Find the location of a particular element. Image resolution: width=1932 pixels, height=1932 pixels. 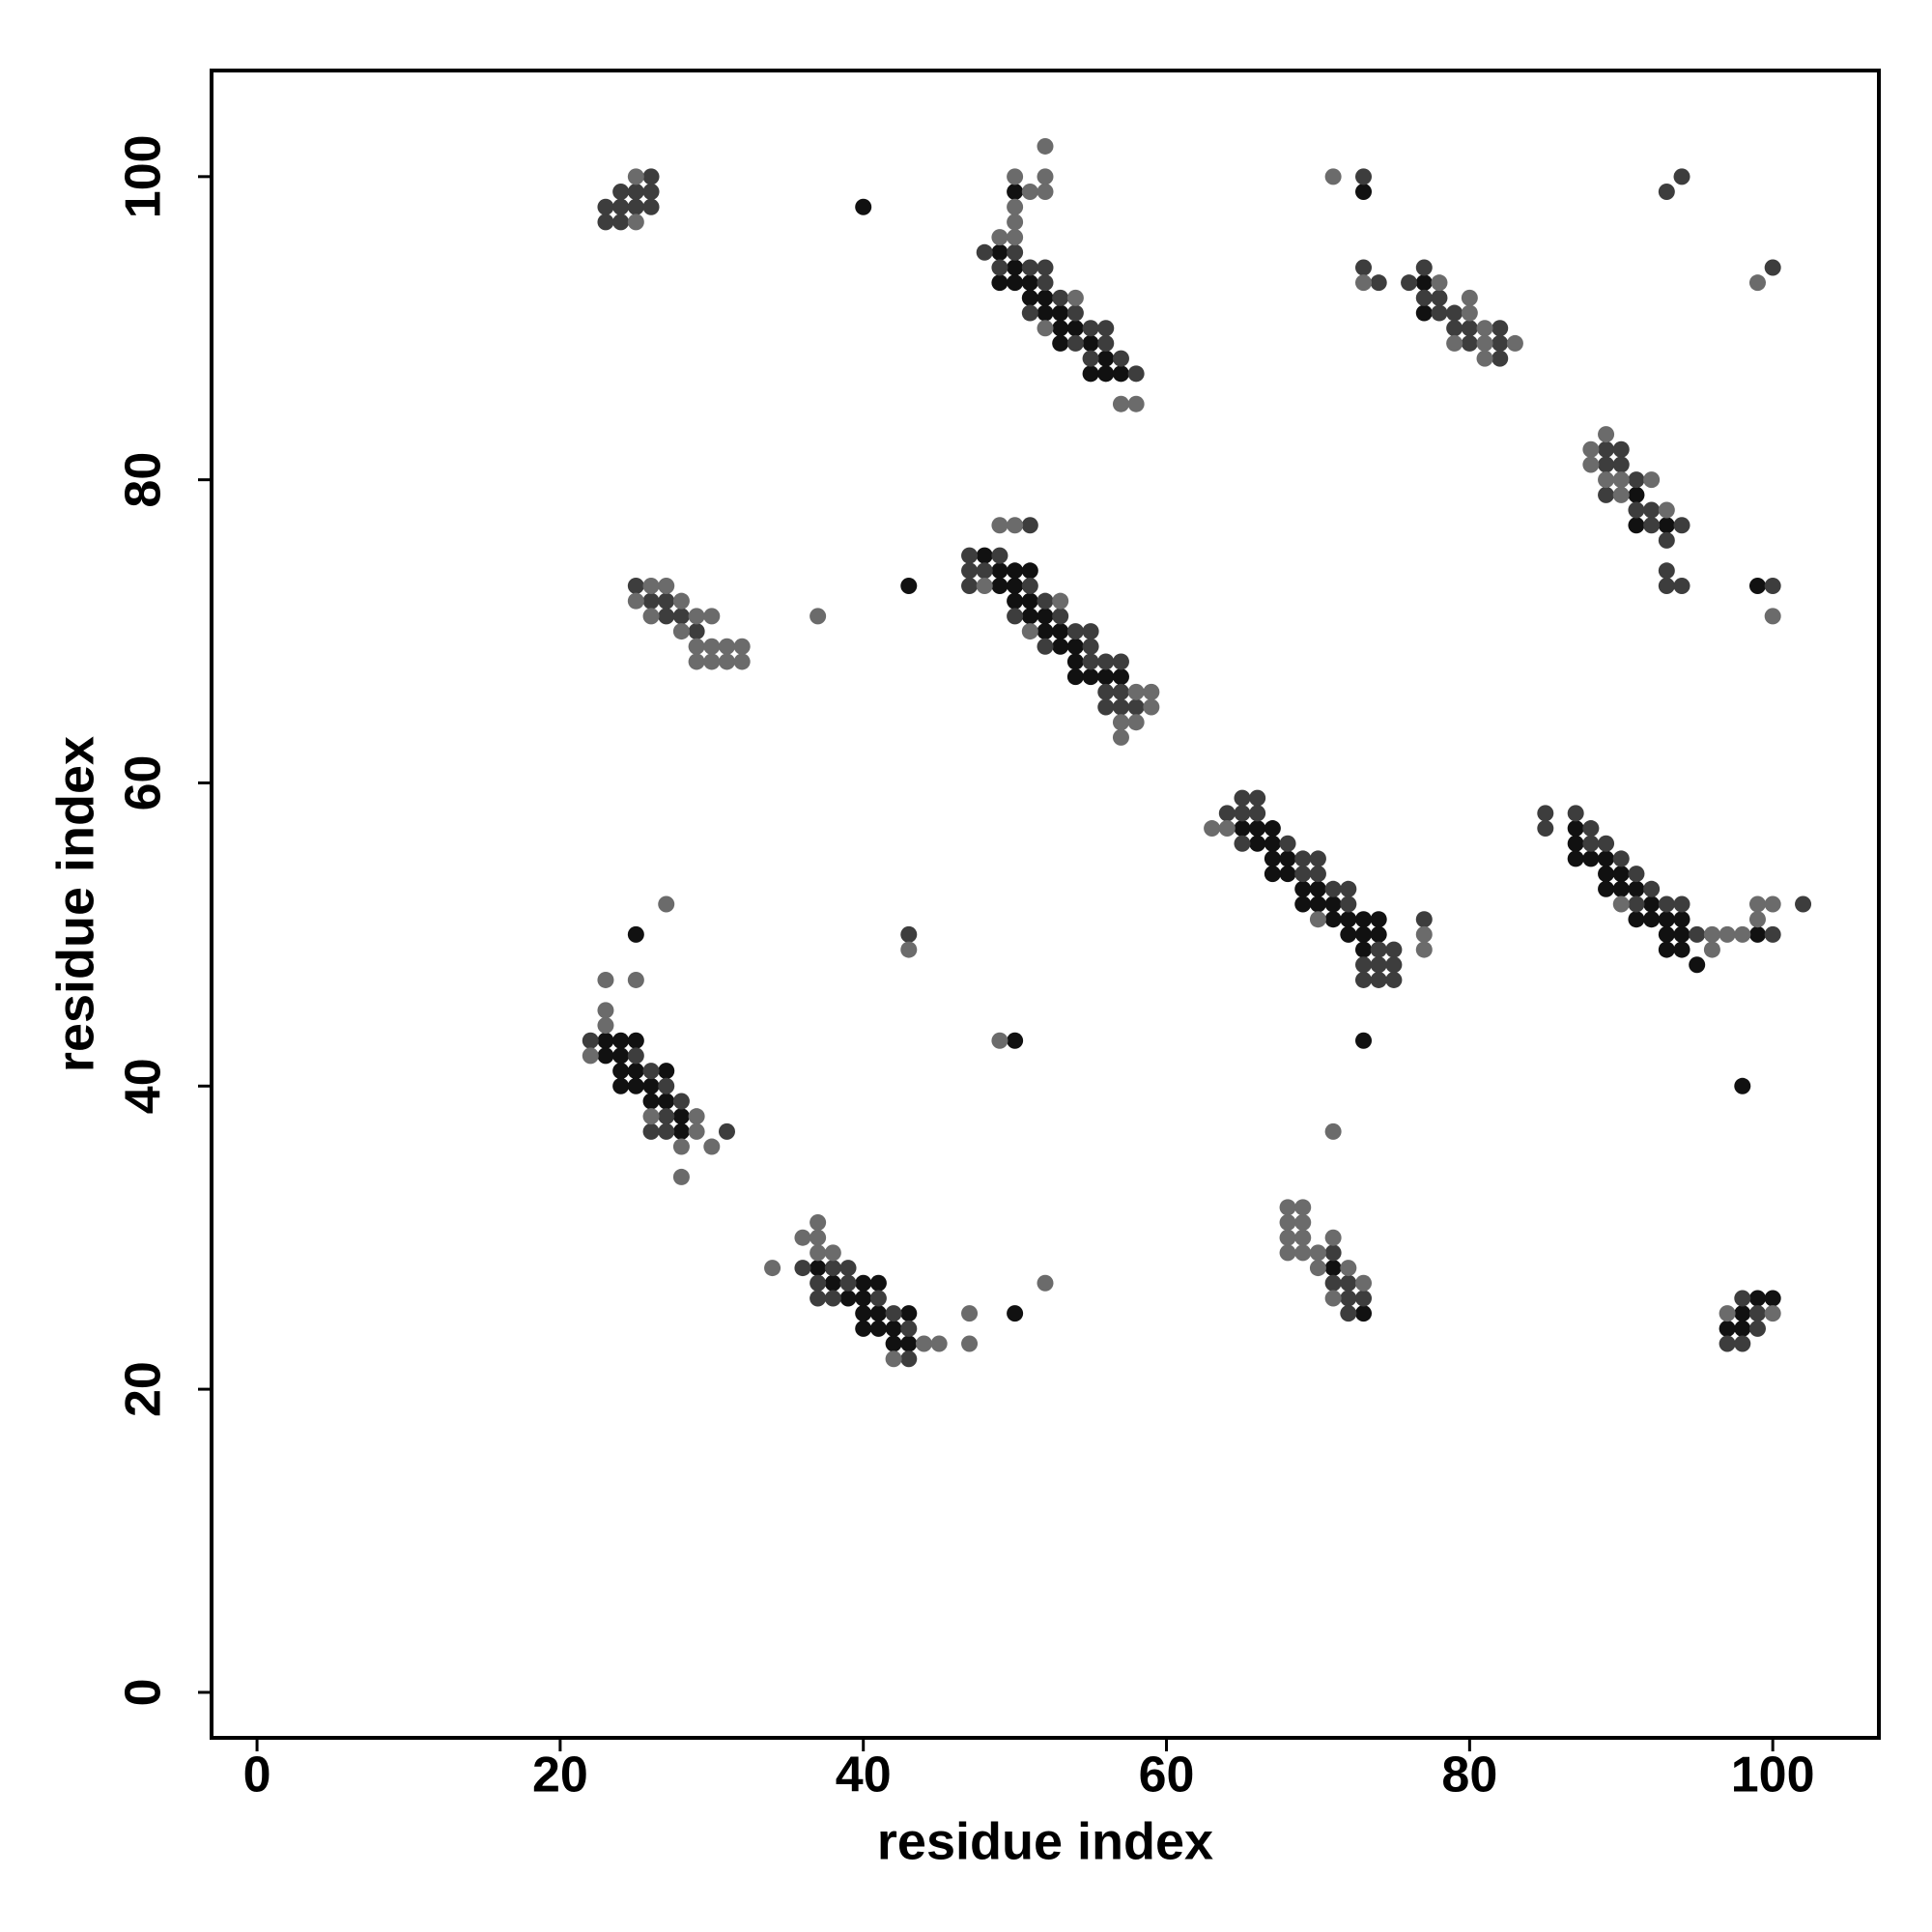

y-tick-label: 0 is located at coordinates (144, 1692).